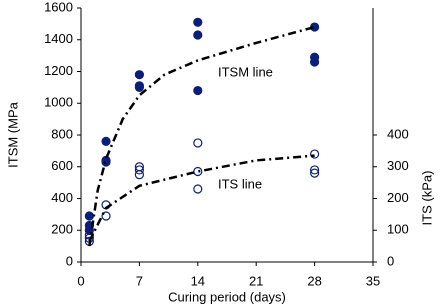 The width and height of the screenshot is (442, 308). I want to click on y2-axis-title: ITS (kPa), so click(426, 198).